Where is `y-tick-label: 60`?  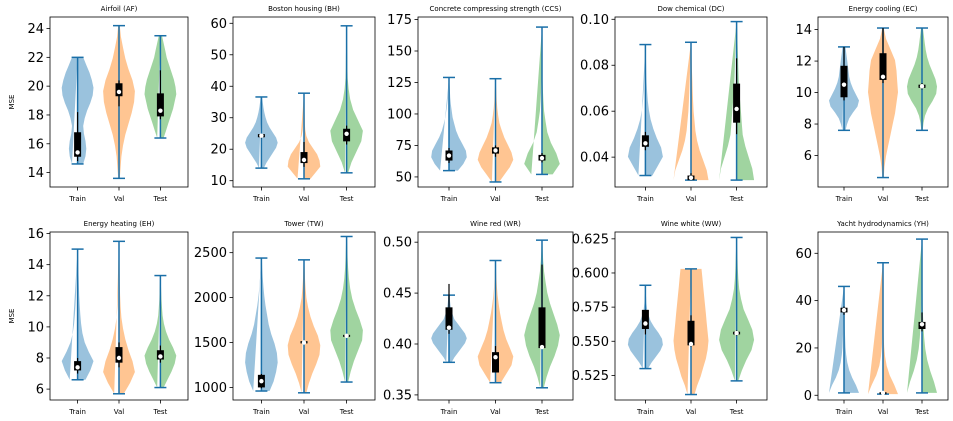
y-tick-label: 60 is located at coordinates (803, 254).